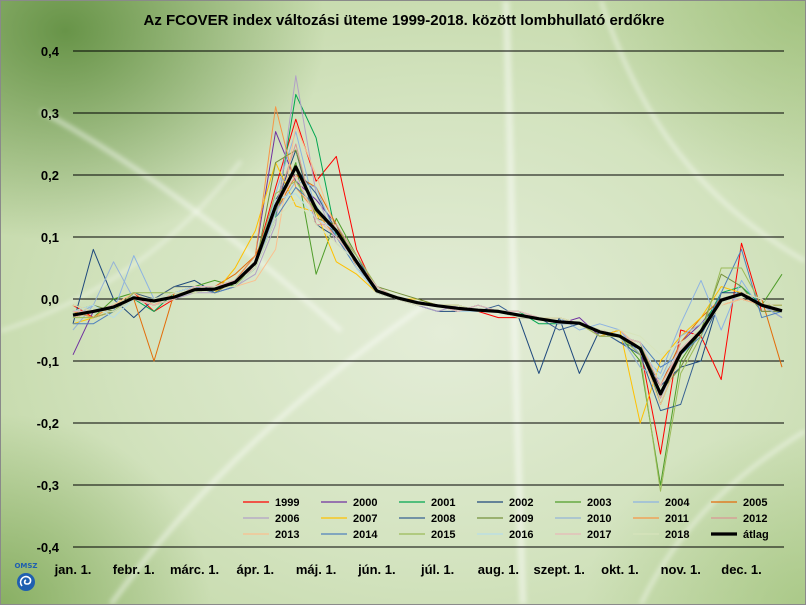 The width and height of the screenshot is (806, 605). Describe the element at coordinates (50, 113) in the screenshot. I see `y-tick-label-1: 0,3` at that location.